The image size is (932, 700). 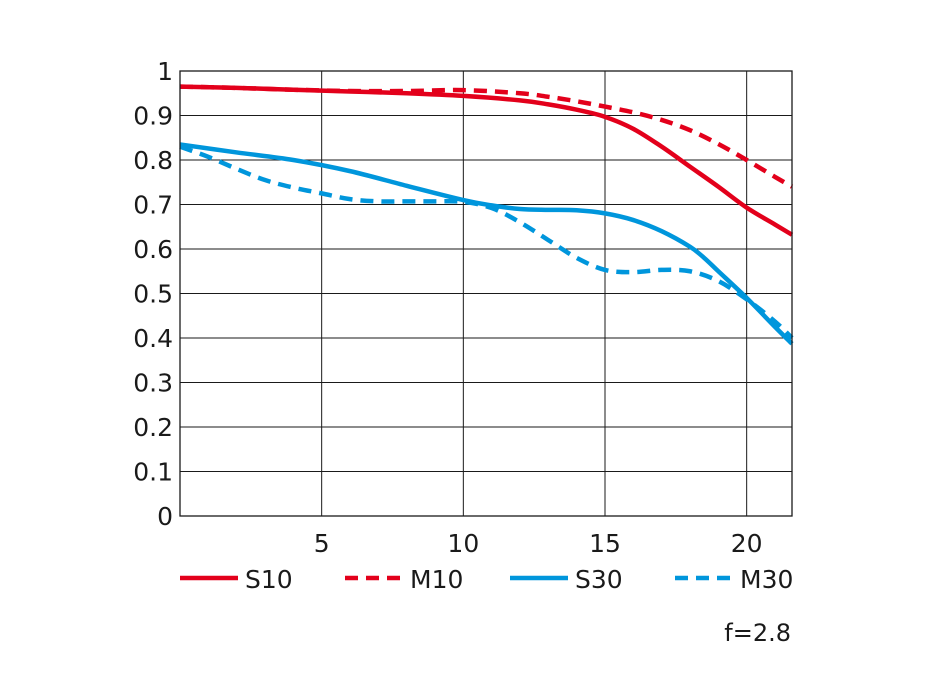 I want to click on y-axis-tick-labels: 0 0.1 0.2 0.3 0.4 0.5 0.6 0.7 0.8 0.9 1, so click(x=153, y=294).